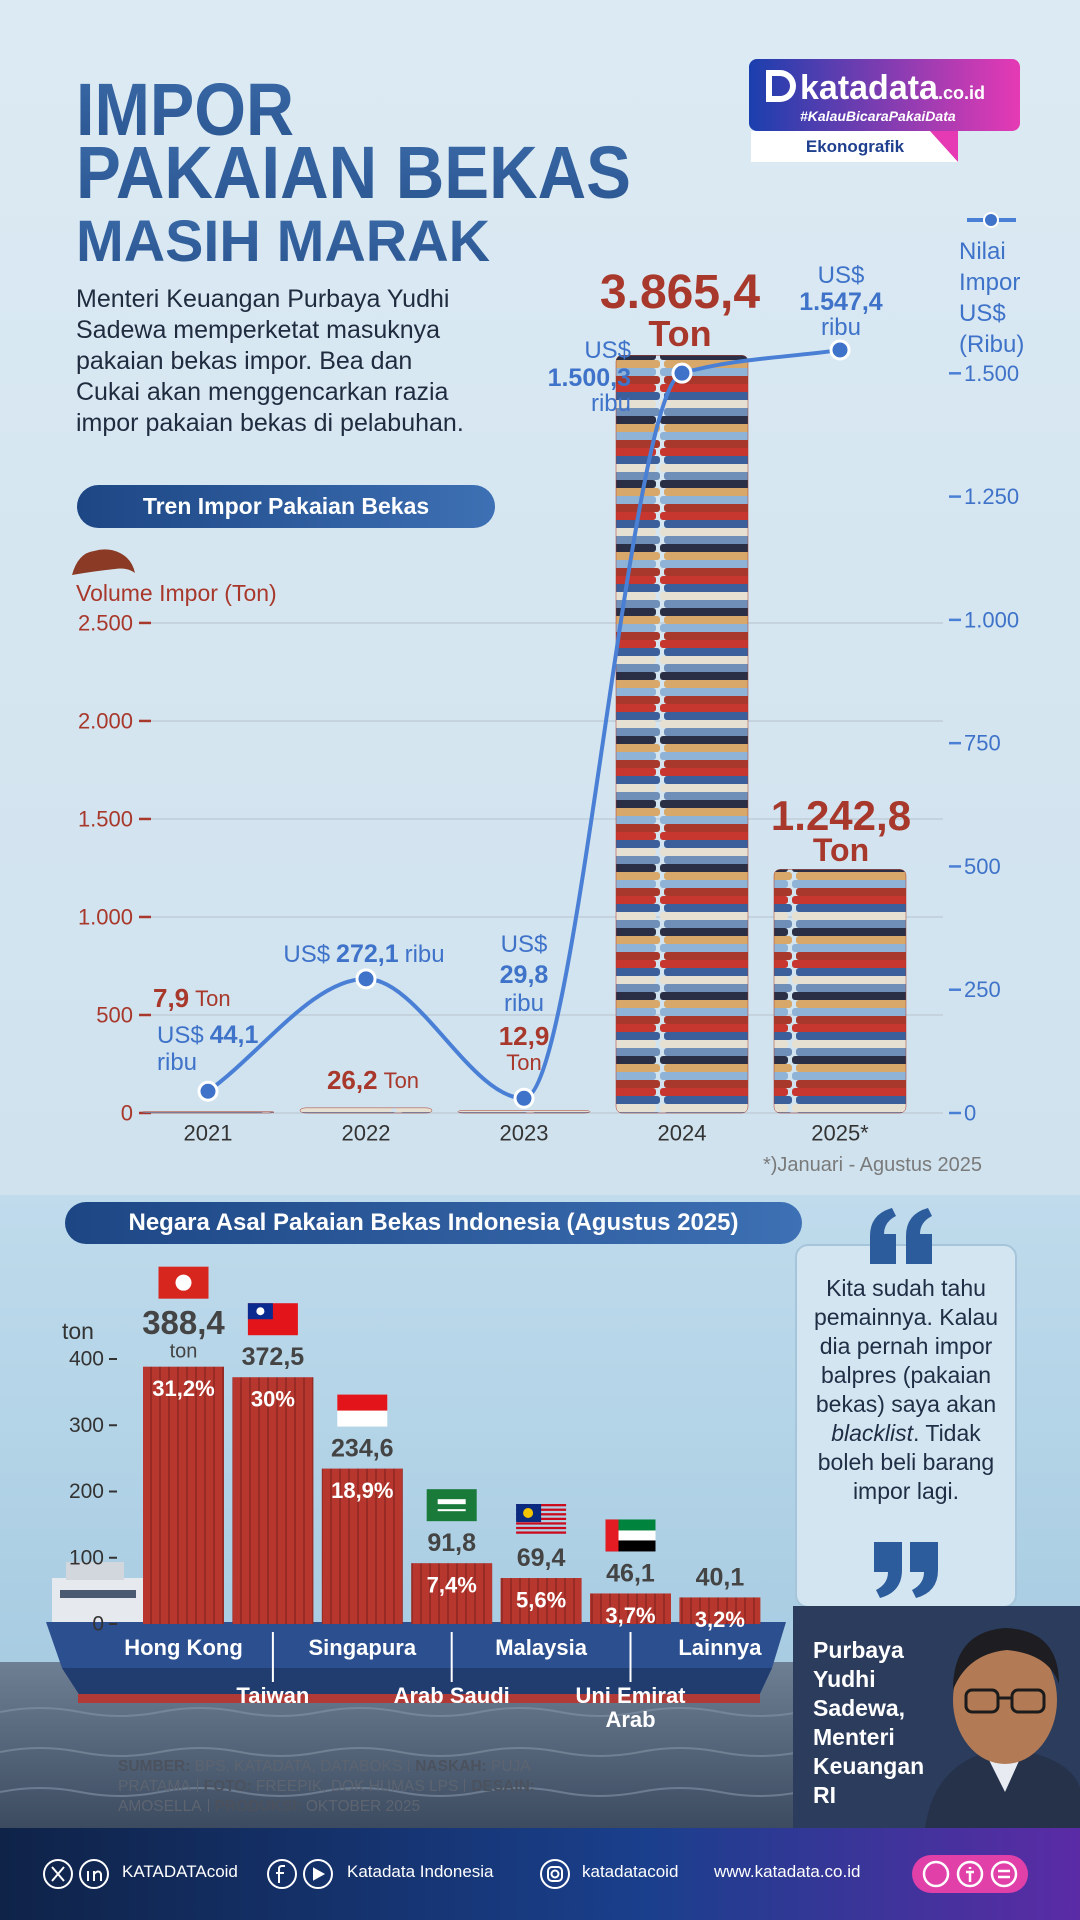 Image resolution: width=1080 pixels, height=1920 pixels. Describe the element at coordinates (720, 1647) in the screenshot. I see `x-tick-label: Lainnya` at that location.